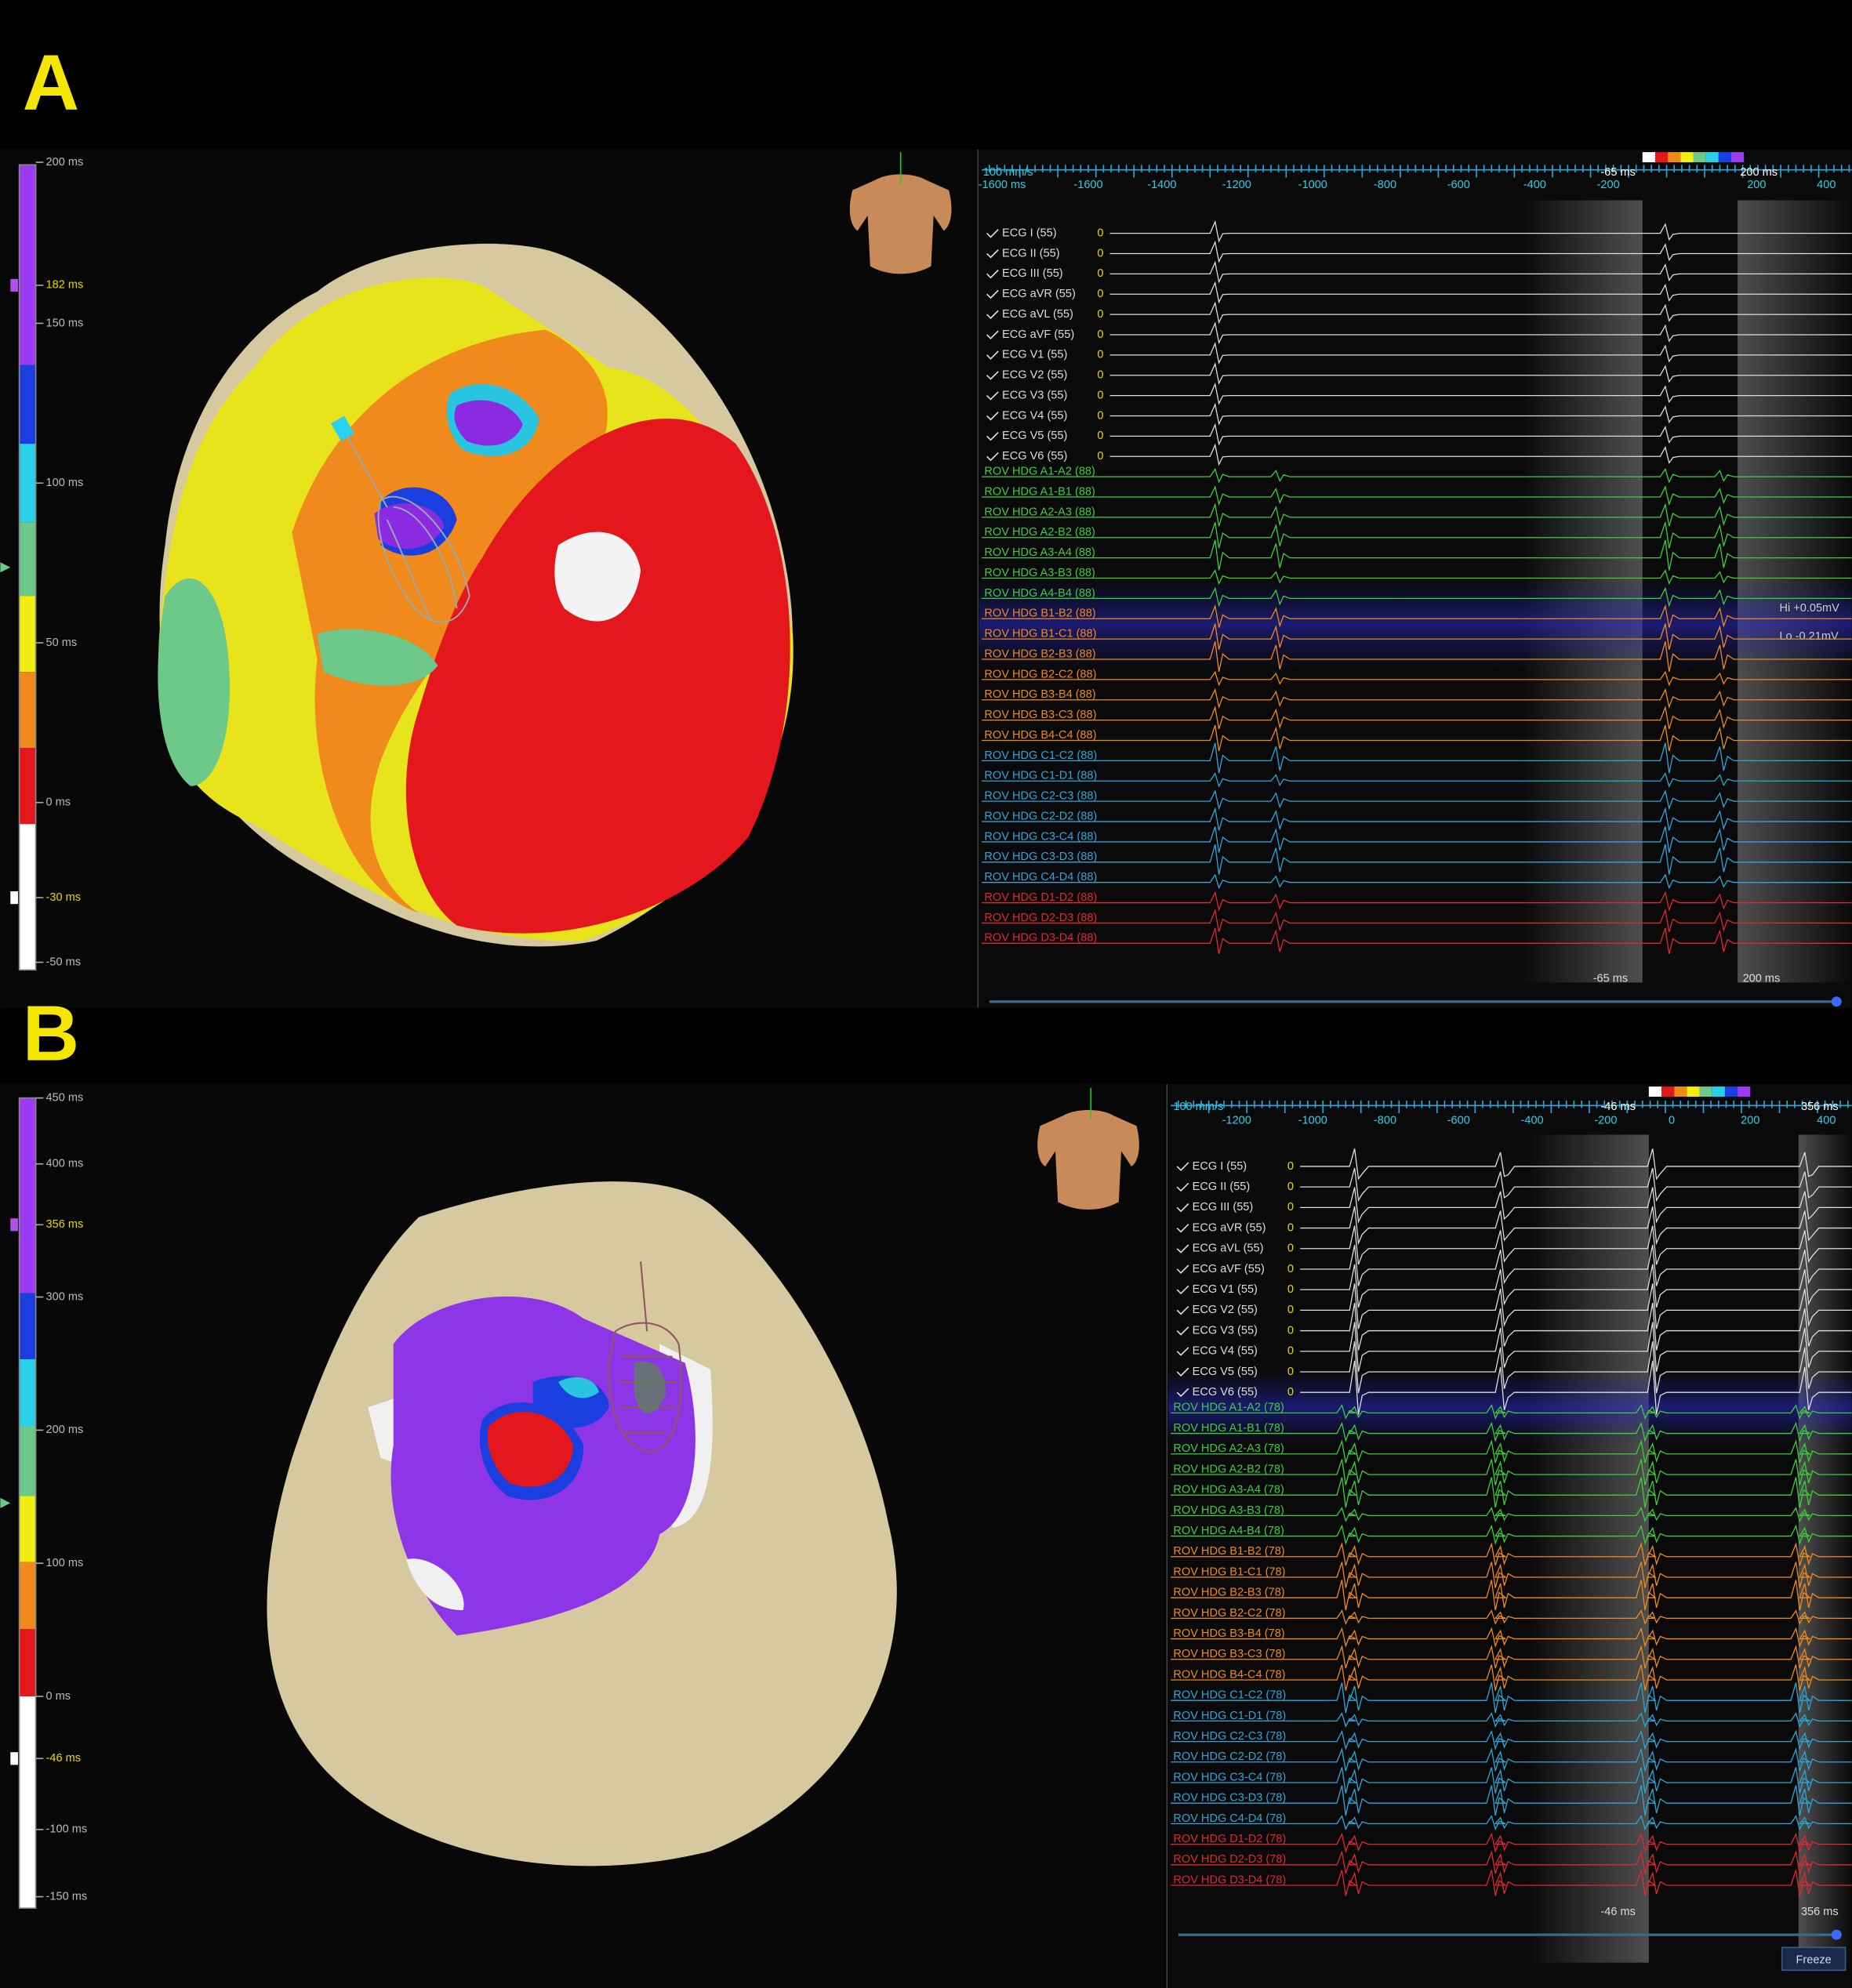 The image size is (1852, 1988). What do you see at coordinates (1808, 636) in the screenshot?
I see `gain-low: Lo -0.21mV` at bounding box center [1808, 636].